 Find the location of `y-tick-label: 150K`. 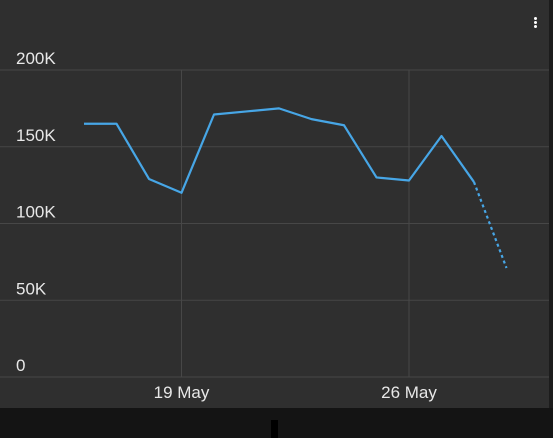

y-tick-label: 150K is located at coordinates (36, 135).